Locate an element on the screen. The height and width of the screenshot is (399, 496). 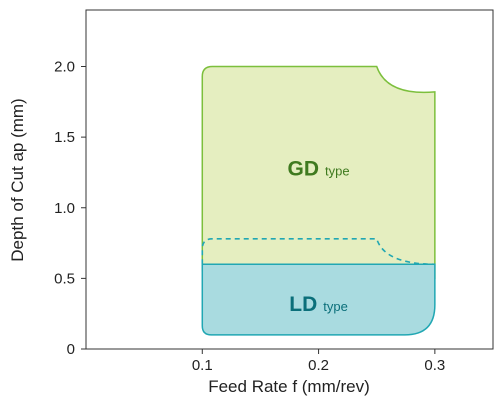
y-tick-label: 0 is located at coordinates (71, 349).